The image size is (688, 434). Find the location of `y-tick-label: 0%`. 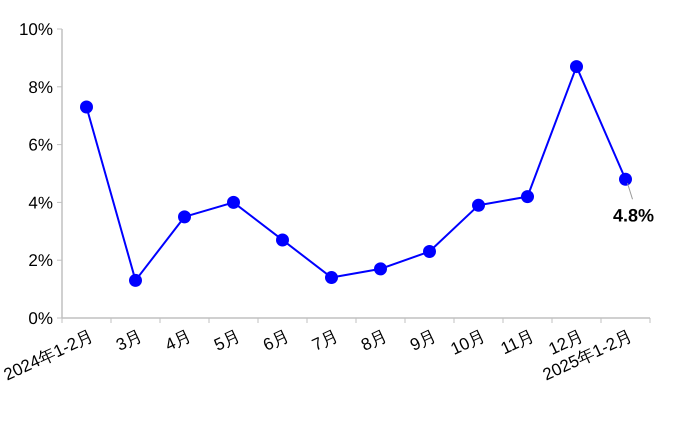

y-tick-label: 0% is located at coordinates (40, 318).